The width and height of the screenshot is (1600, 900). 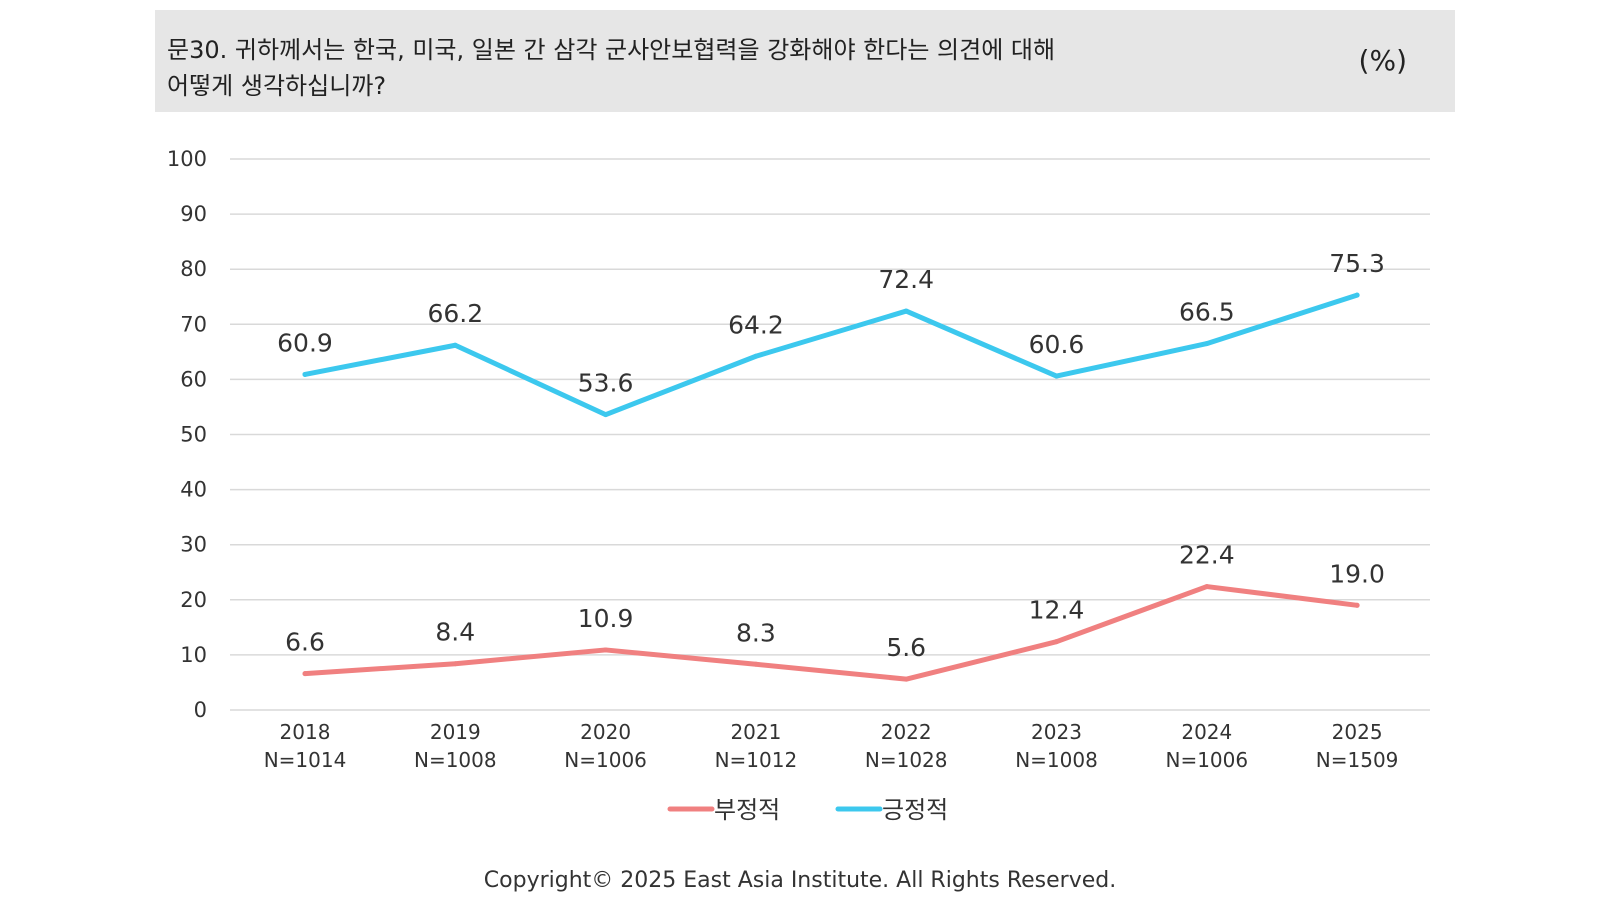 I want to click on y-axis-ticks: 0 10 20 30 40 50 60 70 80 90 100, so click(x=187, y=434).